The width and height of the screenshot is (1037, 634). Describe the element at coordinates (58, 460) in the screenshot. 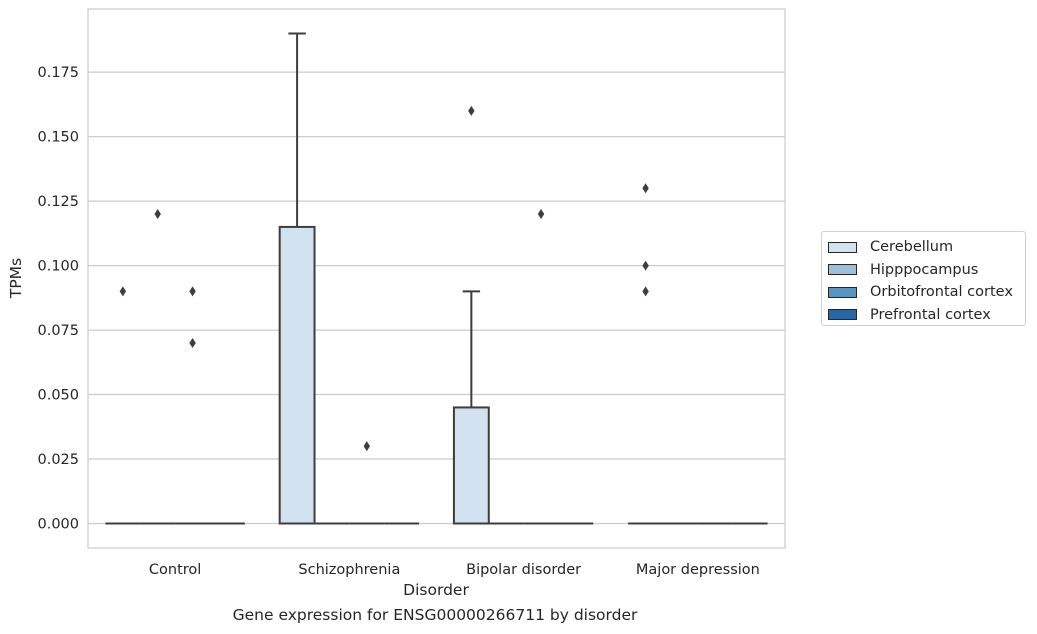

I see `y-tick-label: 0.025` at that location.